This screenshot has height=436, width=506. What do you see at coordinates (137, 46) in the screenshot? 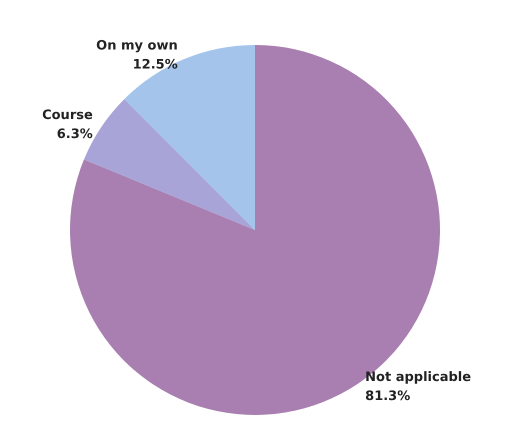
I see `slice-label: On my own` at bounding box center [137, 46].